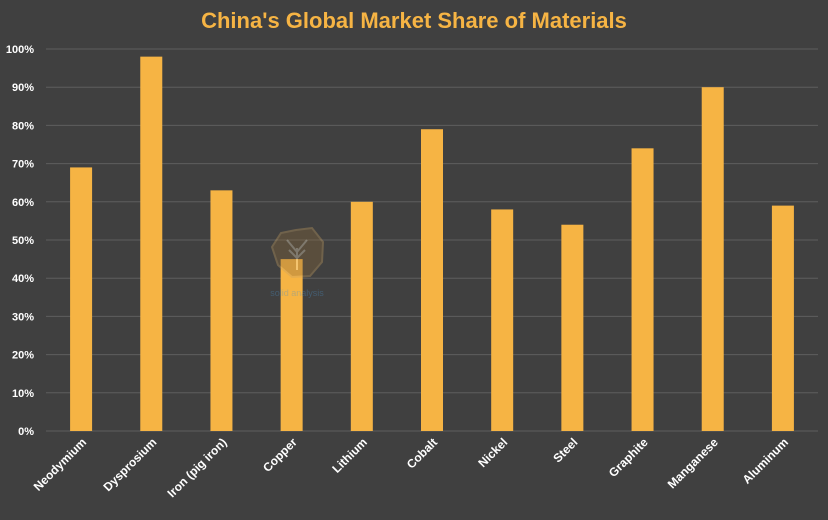  Describe the element at coordinates (297, 293) in the screenshot. I see `watermark-text: solid analysis` at that location.